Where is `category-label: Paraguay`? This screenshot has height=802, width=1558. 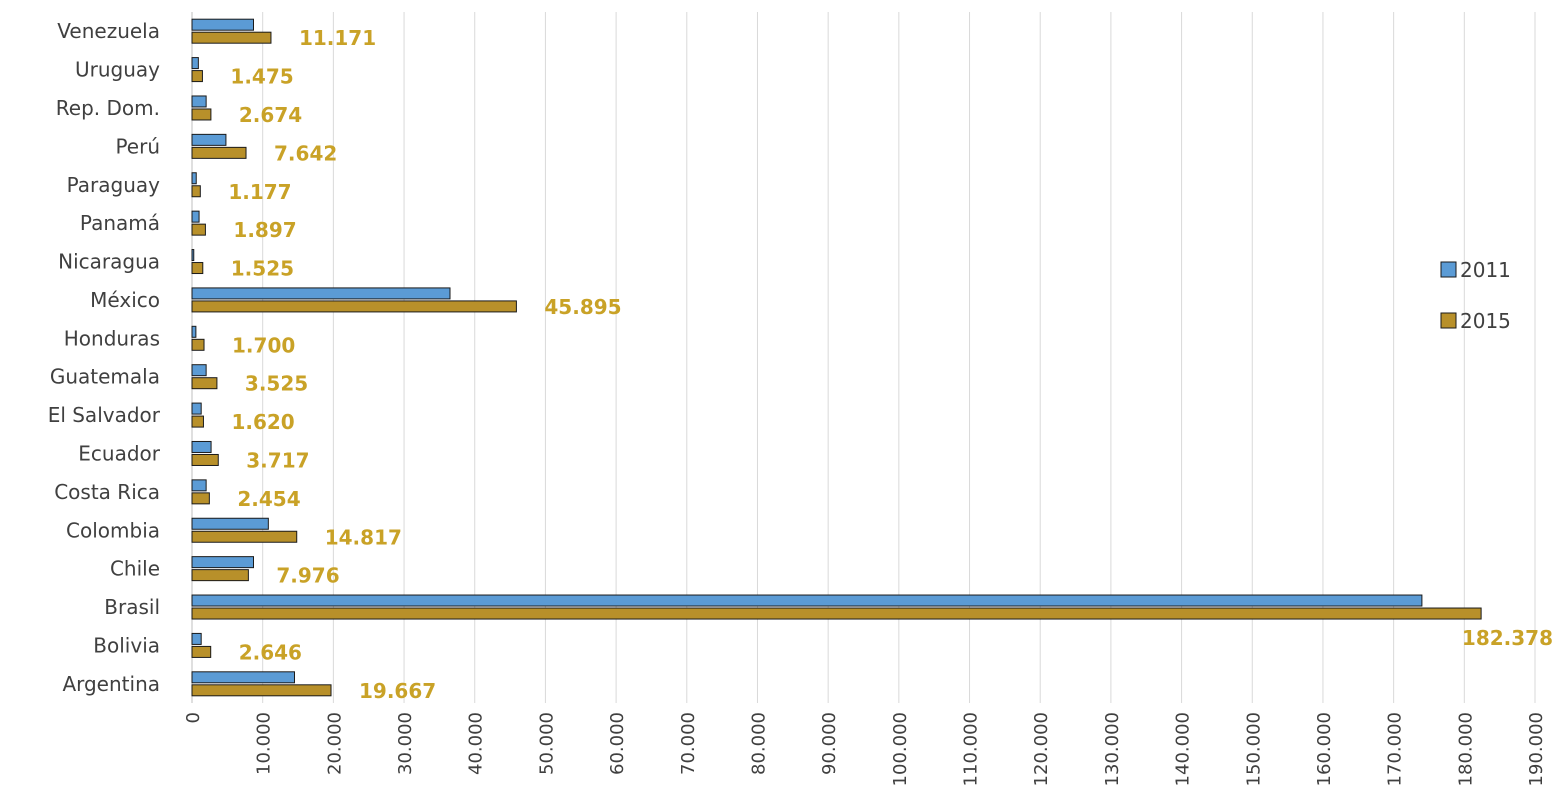 category-label: Paraguay is located at coordinates (114, 185).